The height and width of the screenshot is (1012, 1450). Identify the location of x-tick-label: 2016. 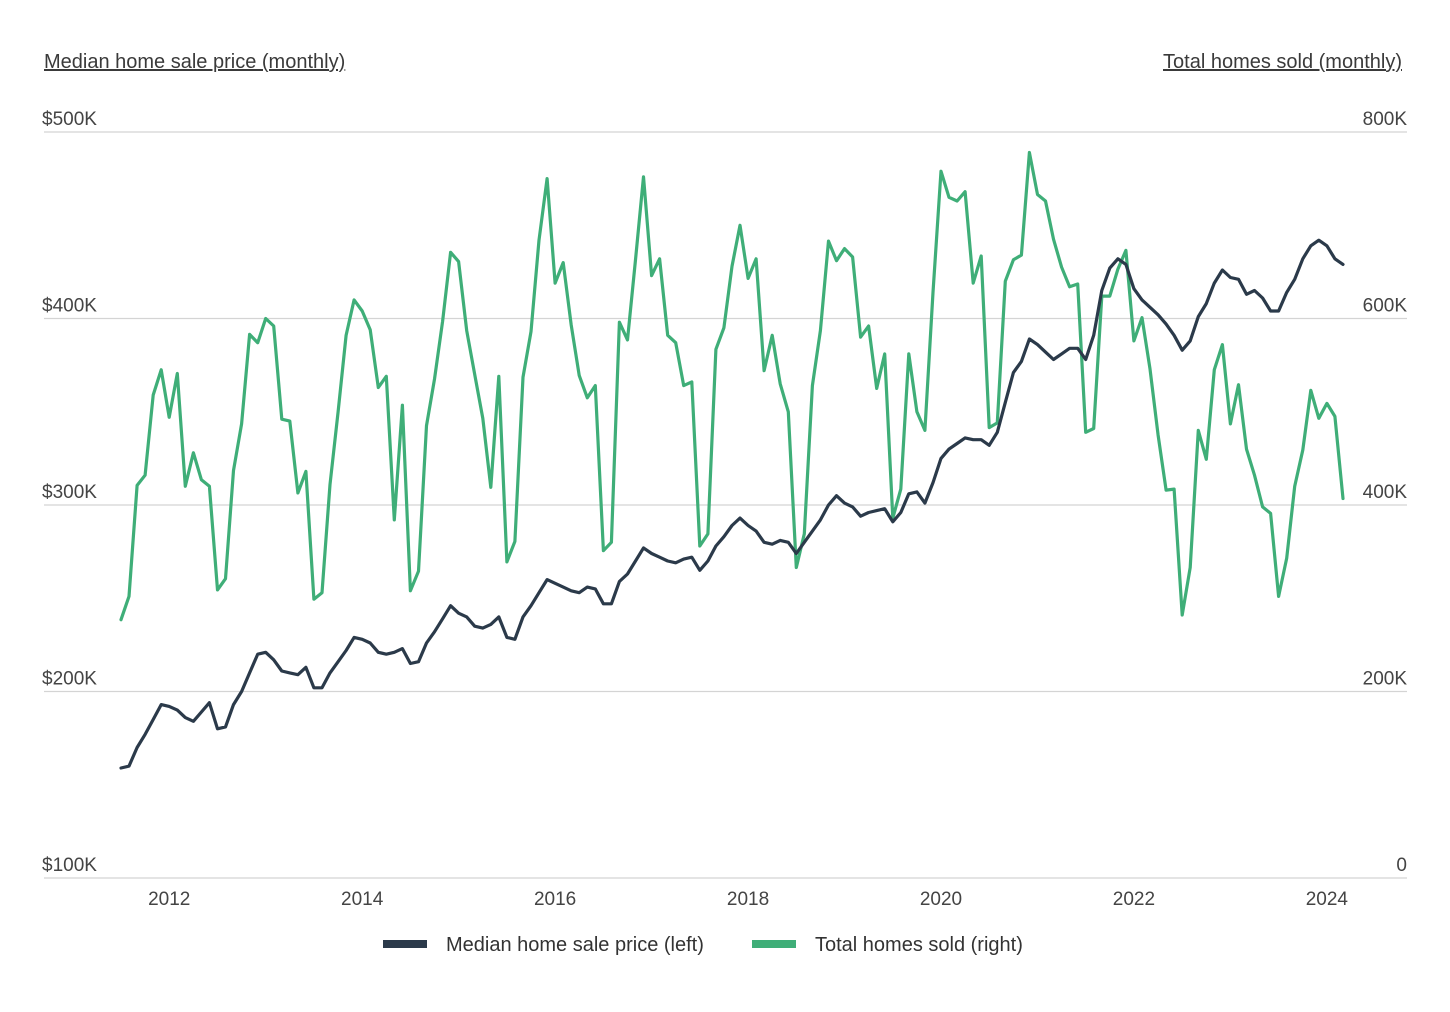
(555, 899).